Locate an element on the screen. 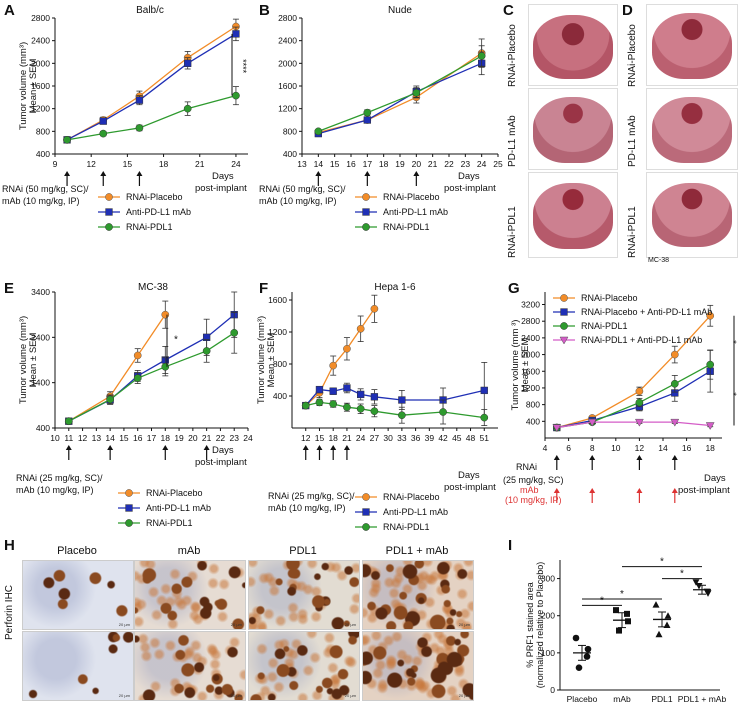 This screenshot has width=740, height=704. panel-letter-a: A is located at coordinates (9, 10).